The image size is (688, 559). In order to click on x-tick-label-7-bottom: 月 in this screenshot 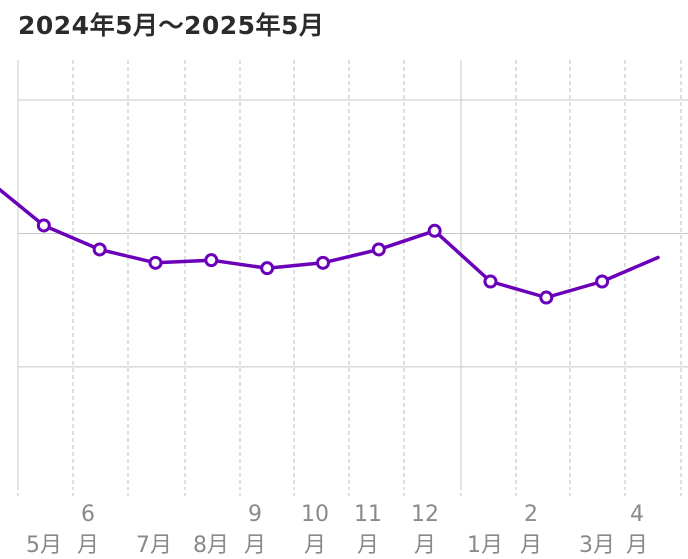, I will do `click(425, 545)`.